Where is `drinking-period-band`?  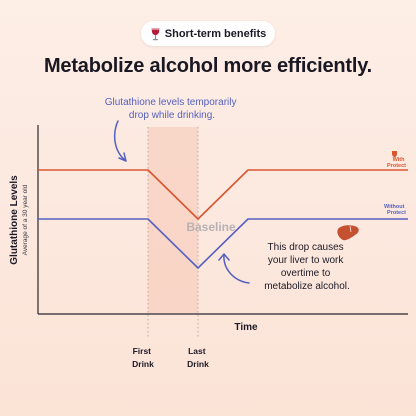
drinking-period-band is located at coordinates (173, 220).